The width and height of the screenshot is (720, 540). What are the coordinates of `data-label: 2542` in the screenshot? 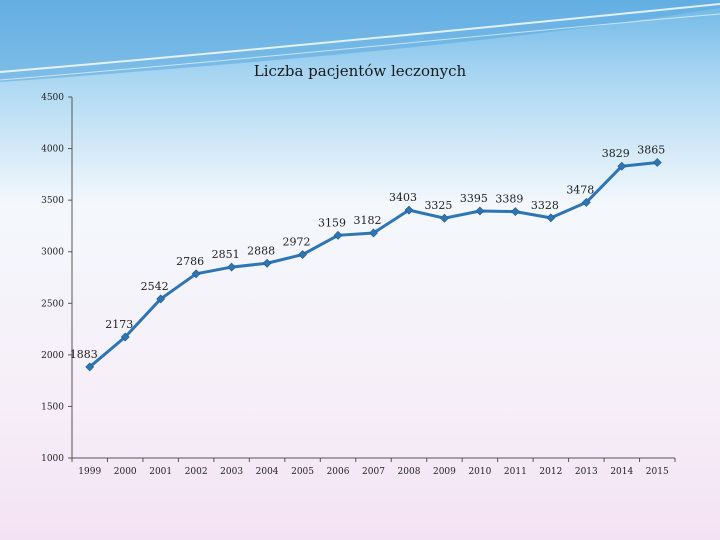 It's located at (155, 286).